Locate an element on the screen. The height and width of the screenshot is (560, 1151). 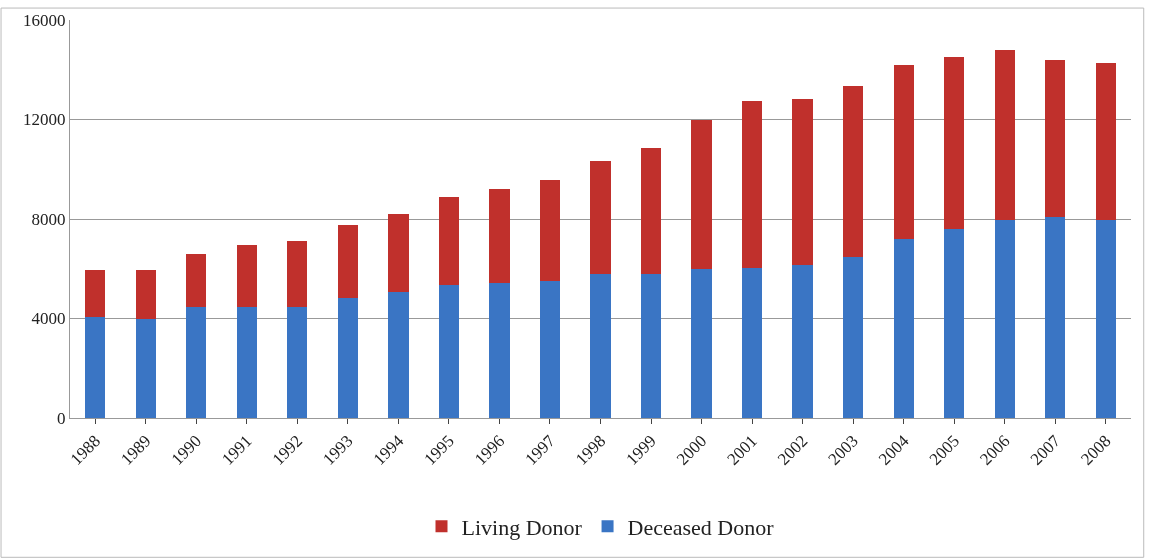
y-tick-label: 16000 is located at coordinates (44, 20).